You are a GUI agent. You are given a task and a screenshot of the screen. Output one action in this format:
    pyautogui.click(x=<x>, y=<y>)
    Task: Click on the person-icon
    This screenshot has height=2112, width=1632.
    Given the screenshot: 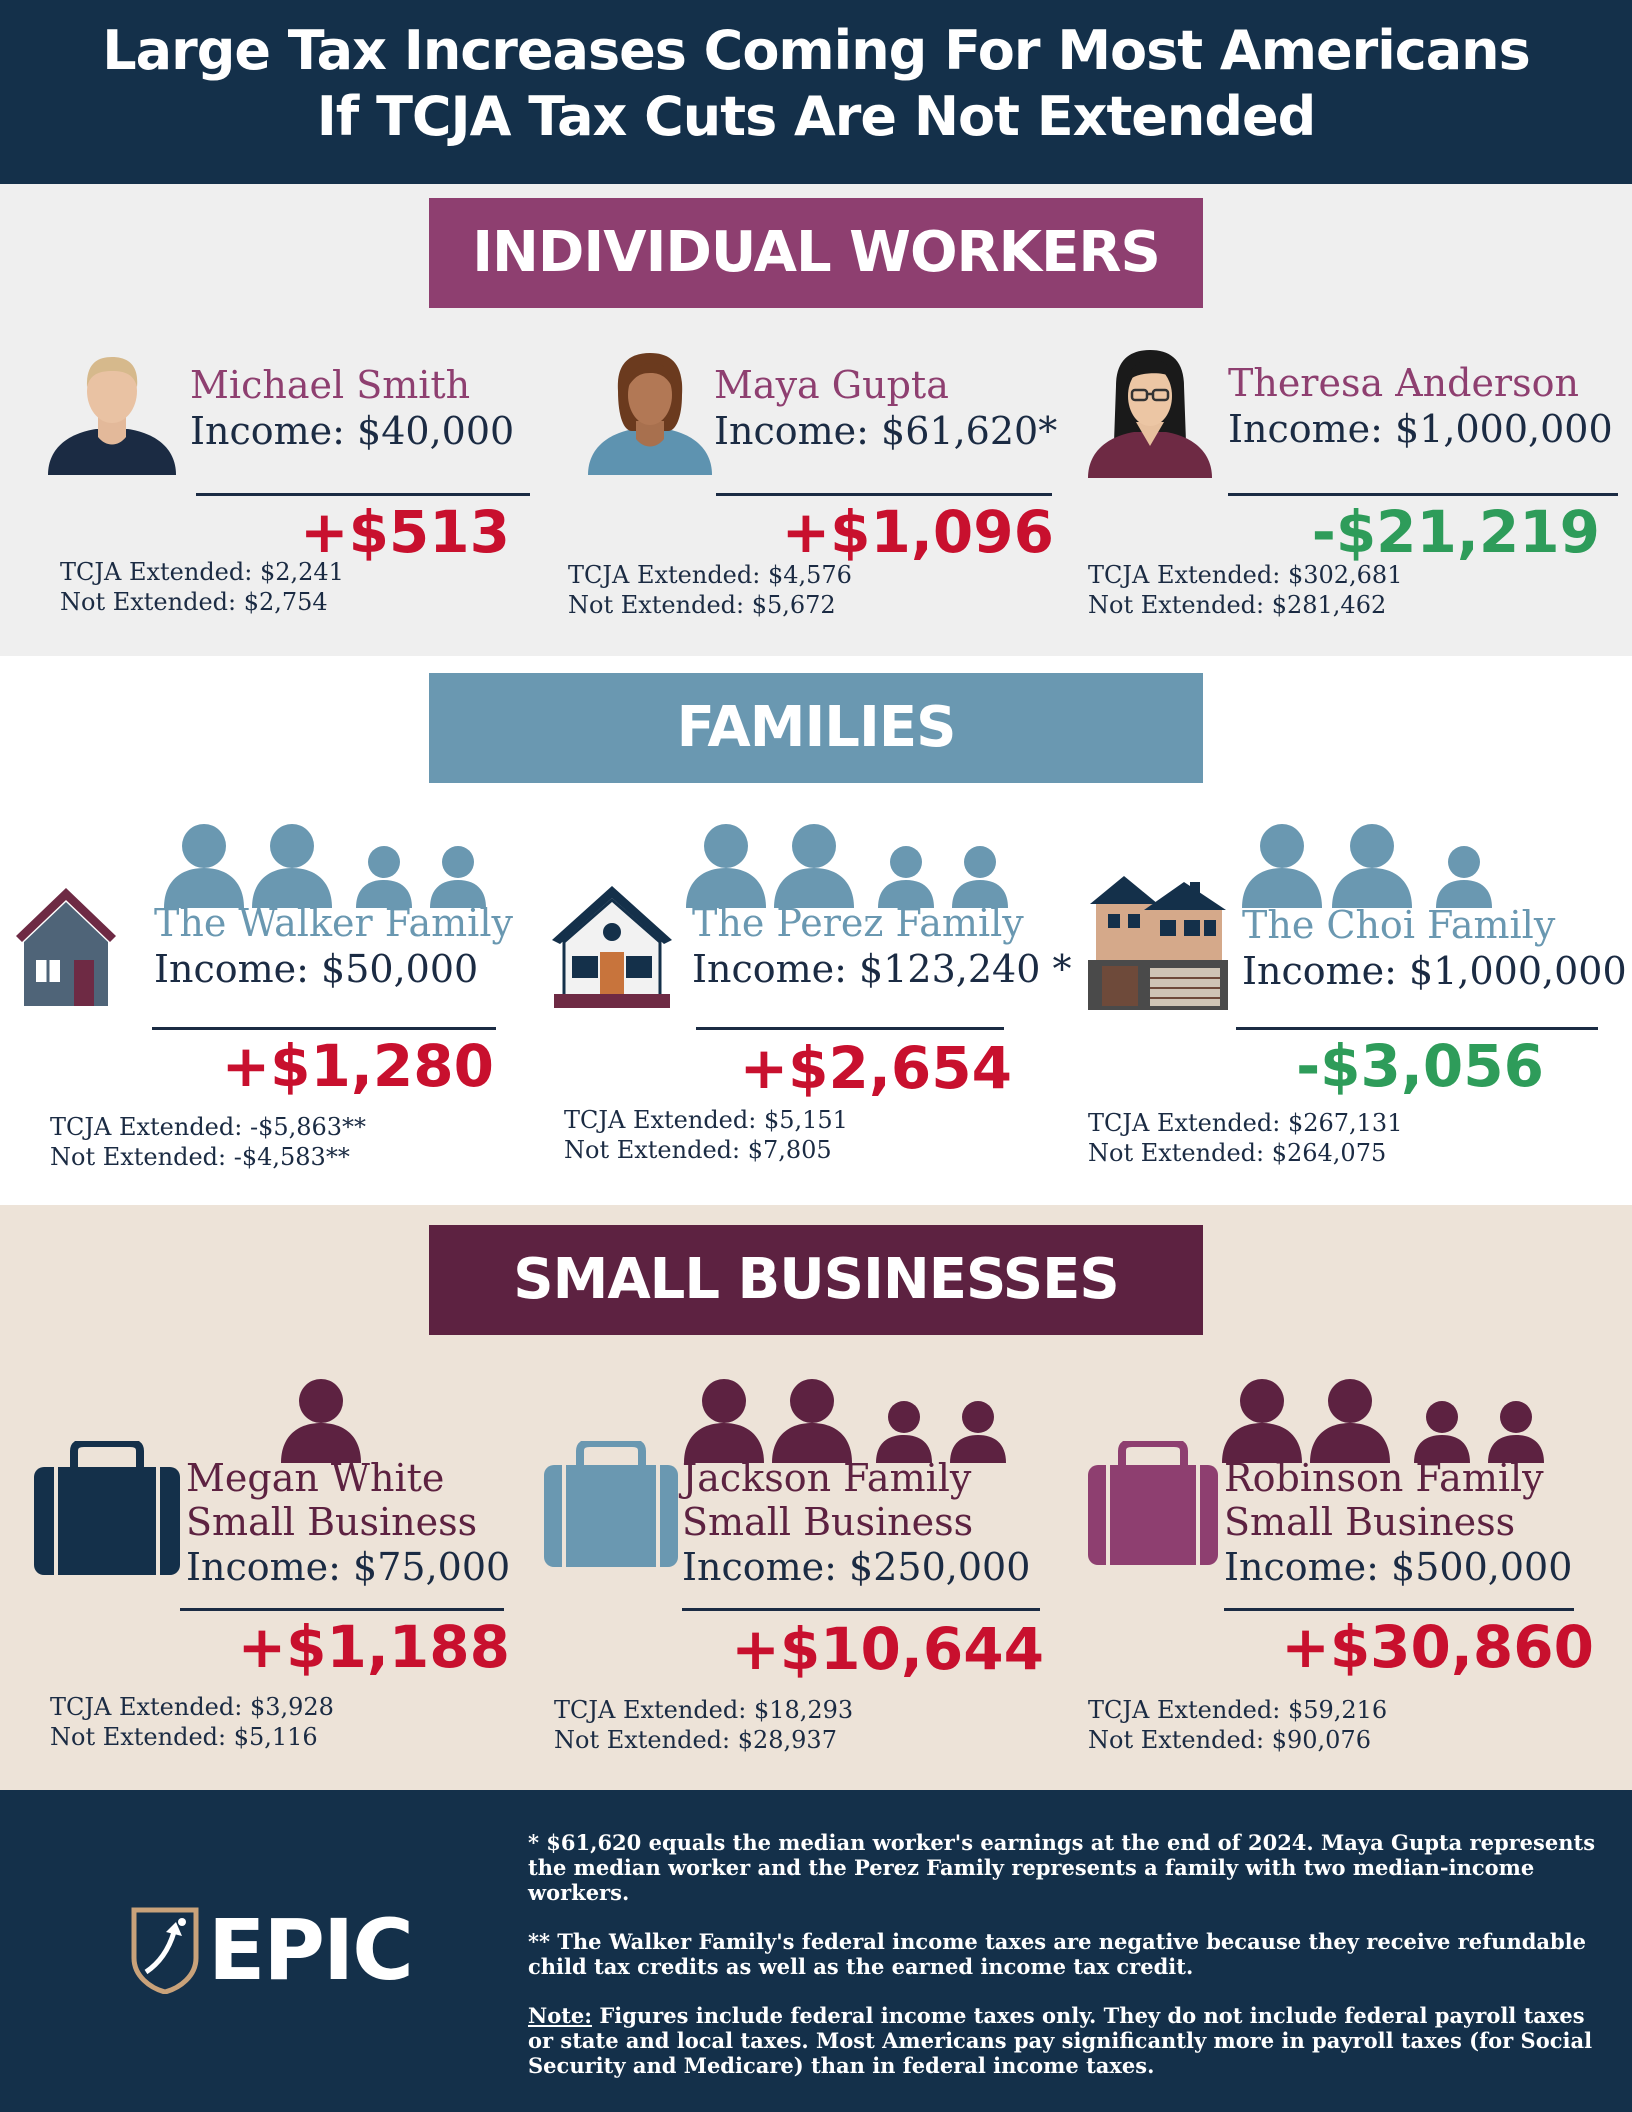 What is the action you would take?
    pyautogui.click(x=321, y=1421)
    